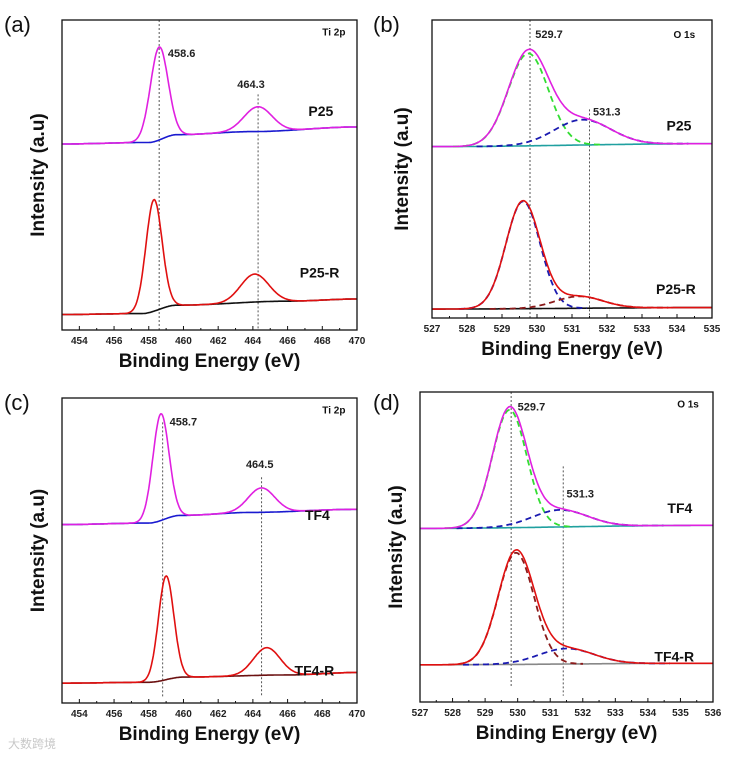 The image size is (741, 757). Describe the element at coordinates (260, 465) in the screenshot. I see `peak-position-label: 464.5` at that location.